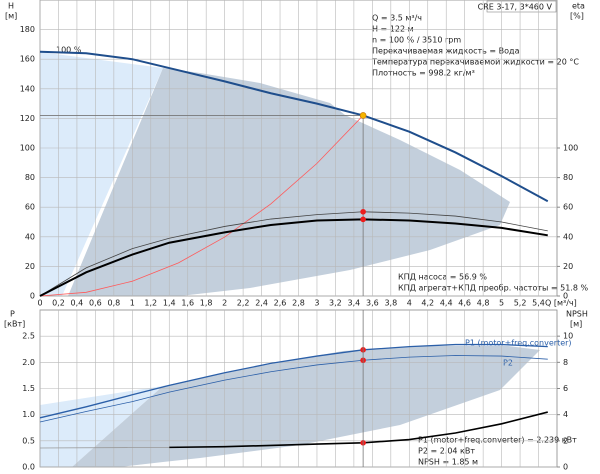  What do you see at coordinates (150, 303) in the screenshot?
I see `x-tick-label: 1,2` at bounding box center [150, 303].